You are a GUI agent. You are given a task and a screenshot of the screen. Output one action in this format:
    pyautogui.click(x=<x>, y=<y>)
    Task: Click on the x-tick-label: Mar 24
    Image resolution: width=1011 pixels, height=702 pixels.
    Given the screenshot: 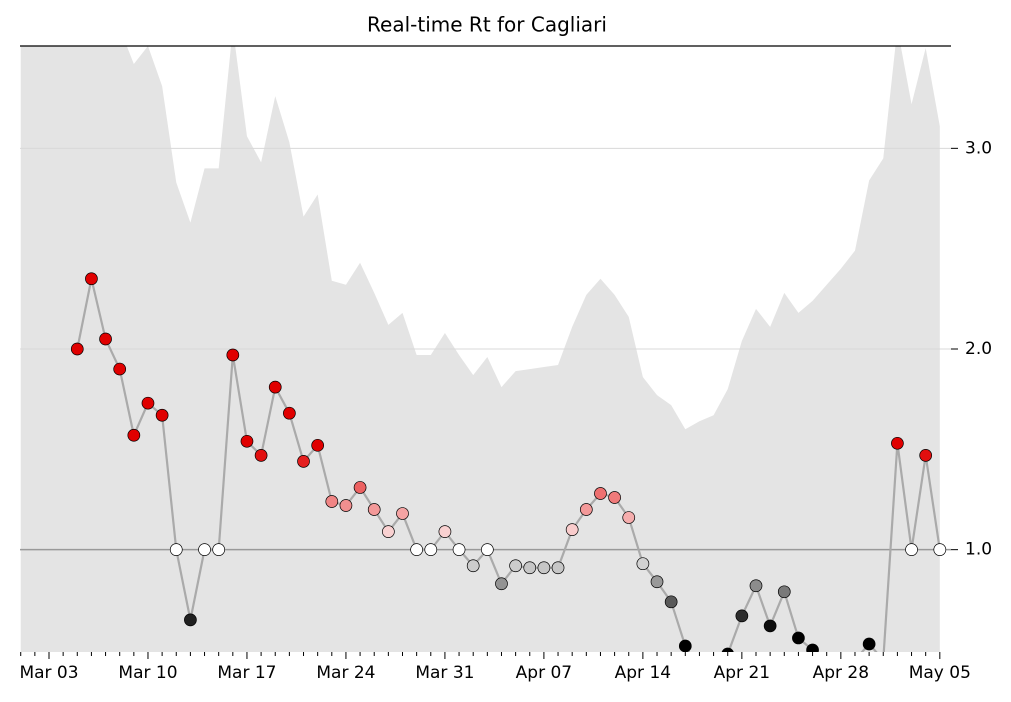 What is the action you would take?
    pyautogui.click(x=345, y=673)
    